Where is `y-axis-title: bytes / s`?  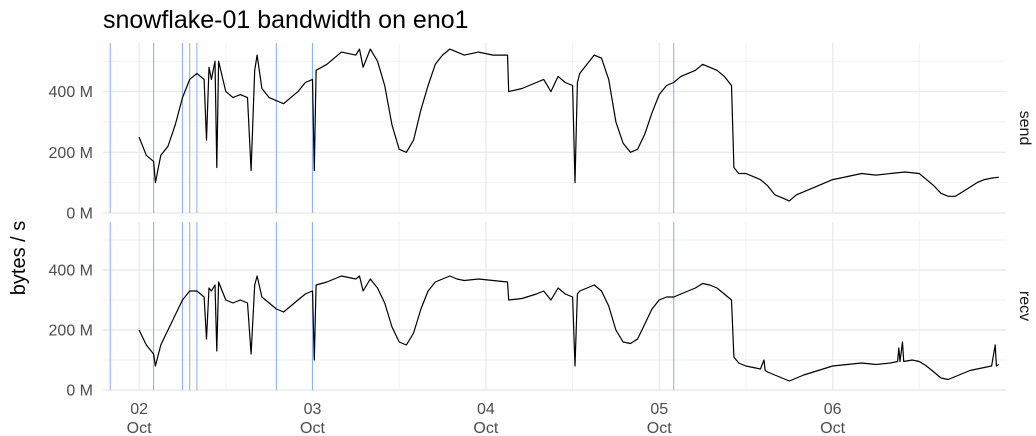 y-axis-title: bytes / s is located at coordinates (19, 258).